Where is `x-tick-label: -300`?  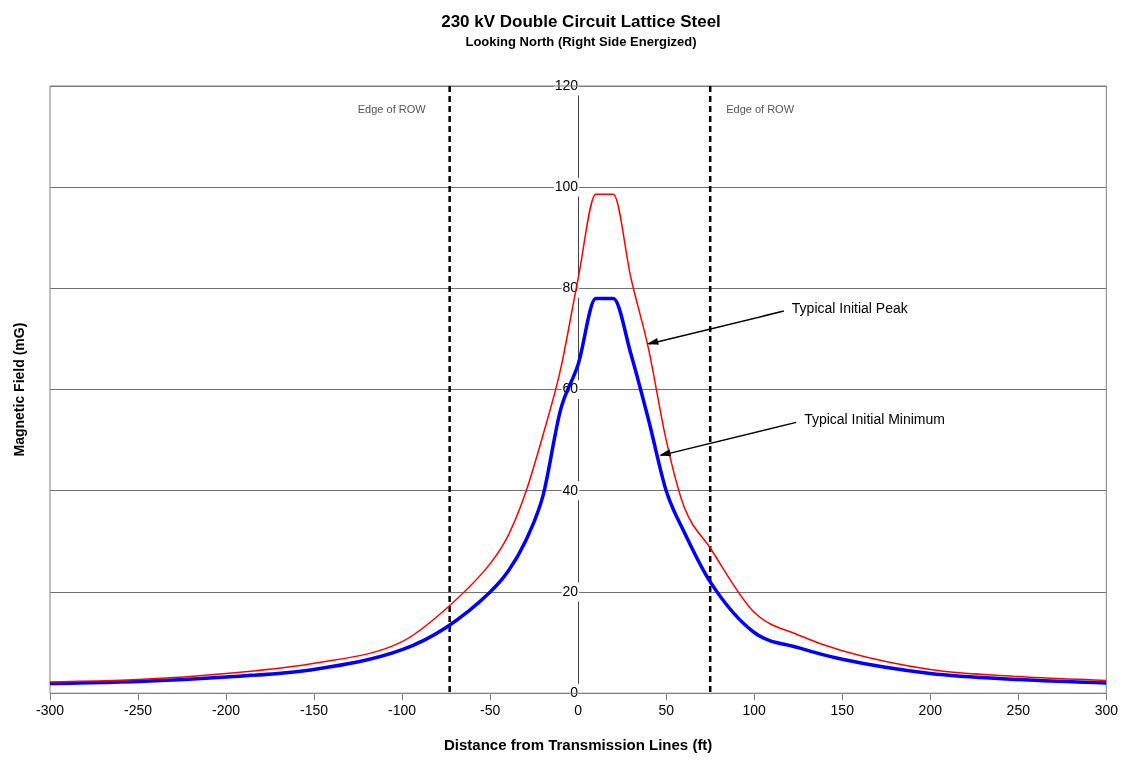
x-tick-label: -300 is located at coordinates (50, 710).